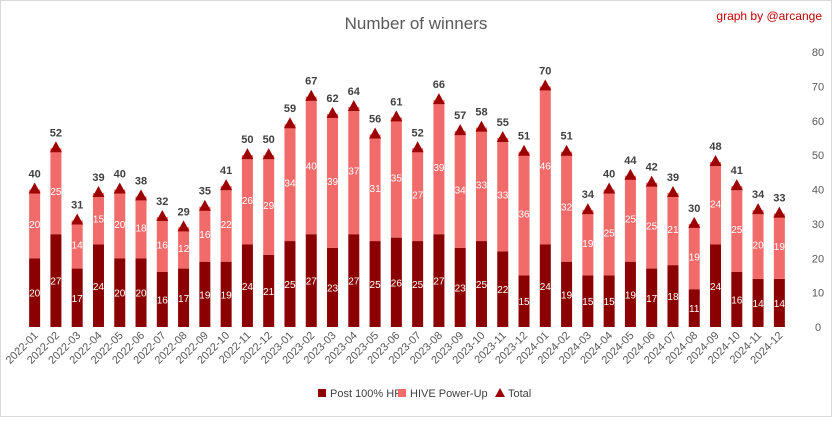  What do you see at coordinates (424, 394) in the screenshot?
I see `legend: Post 100% HP HIVE Power-Up Total` at bounding box center [424, 394].